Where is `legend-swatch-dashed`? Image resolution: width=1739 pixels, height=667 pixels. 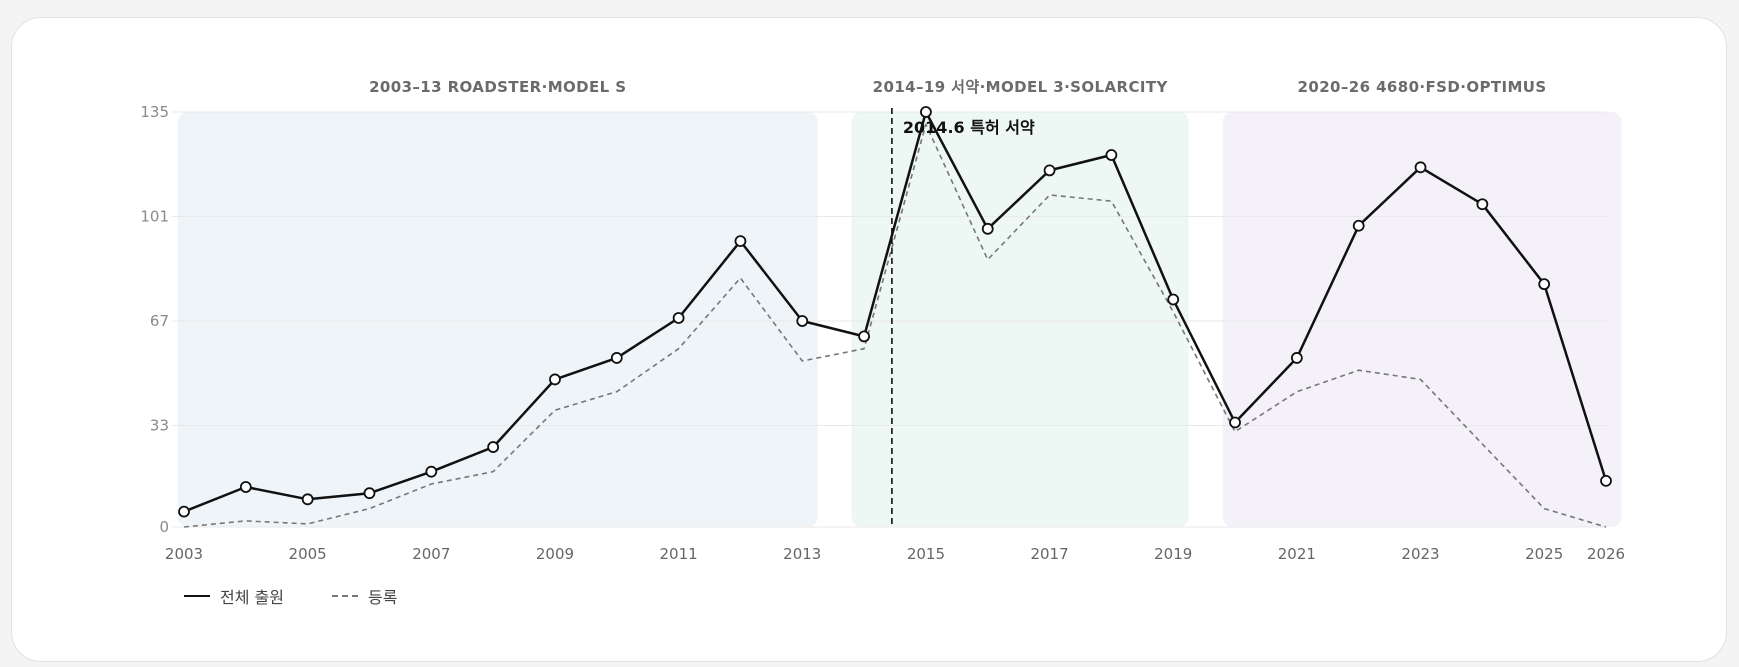
legend-swatch-dashed is located at coordinates (344, 596).